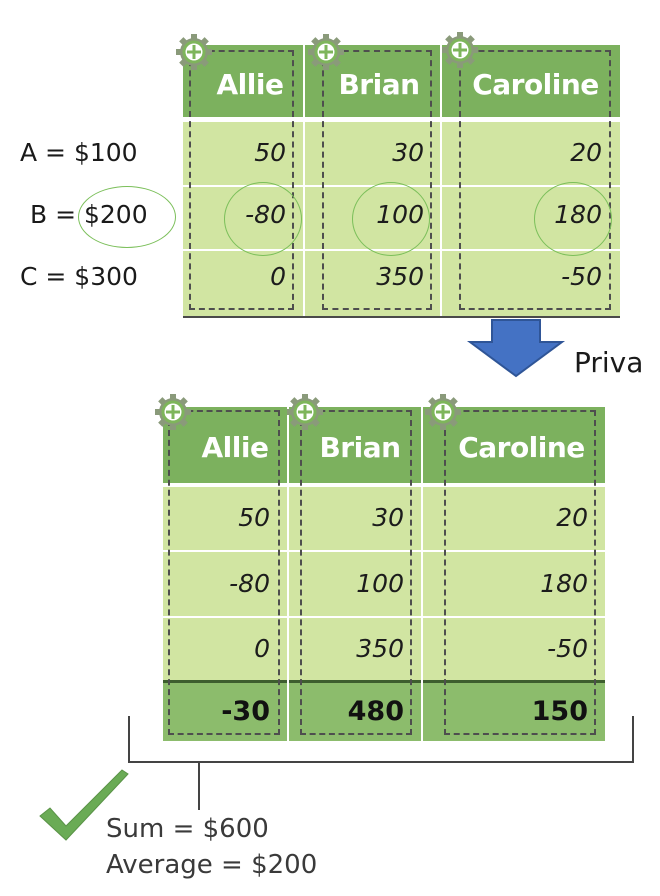  I want to click on original-header-allie: Allie, so click(250, 84).